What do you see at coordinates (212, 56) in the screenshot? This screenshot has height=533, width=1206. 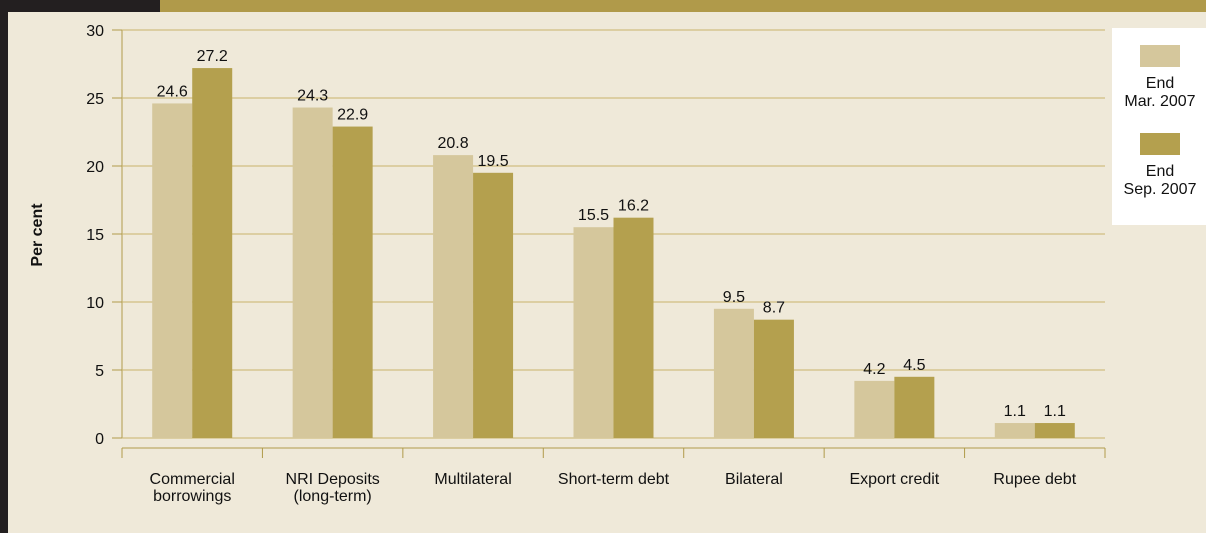 I see `value-label: 27.2` at bounding box center [212, 56].